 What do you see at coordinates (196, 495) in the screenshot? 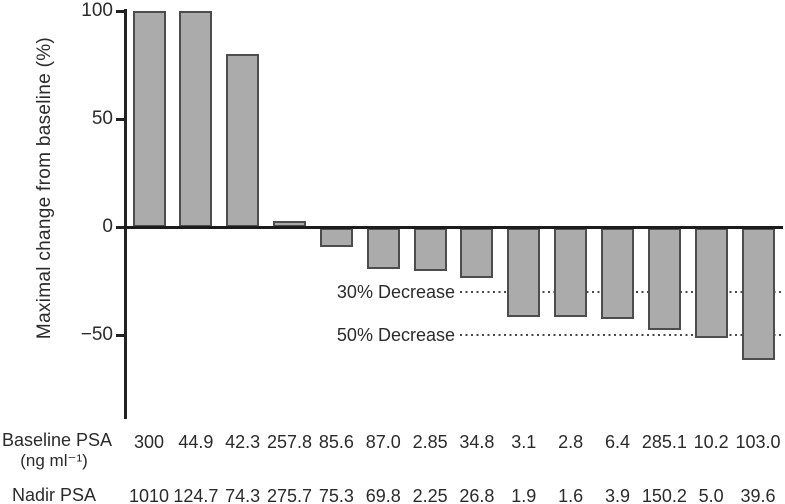
I see `table-value-cell: 124.7` at bounding box center [196, 495].